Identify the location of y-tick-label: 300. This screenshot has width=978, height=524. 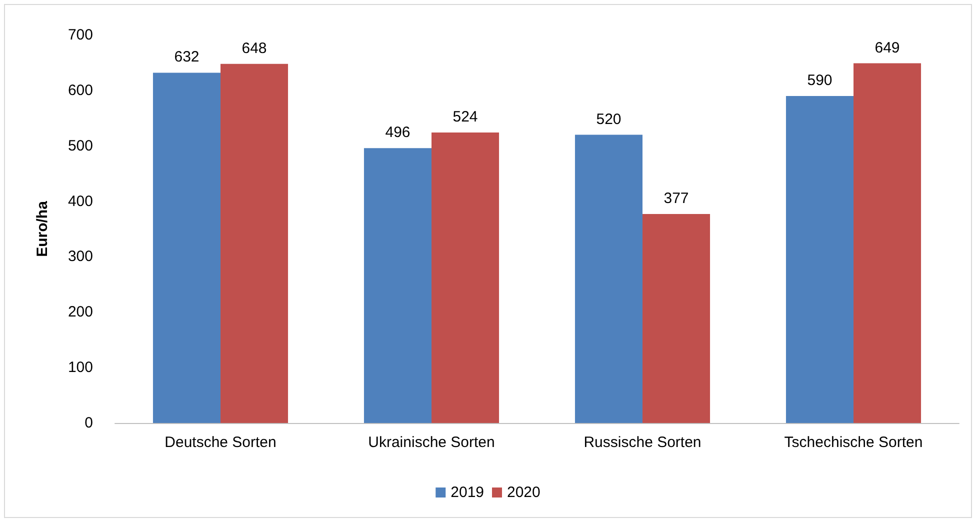
(80, 257).